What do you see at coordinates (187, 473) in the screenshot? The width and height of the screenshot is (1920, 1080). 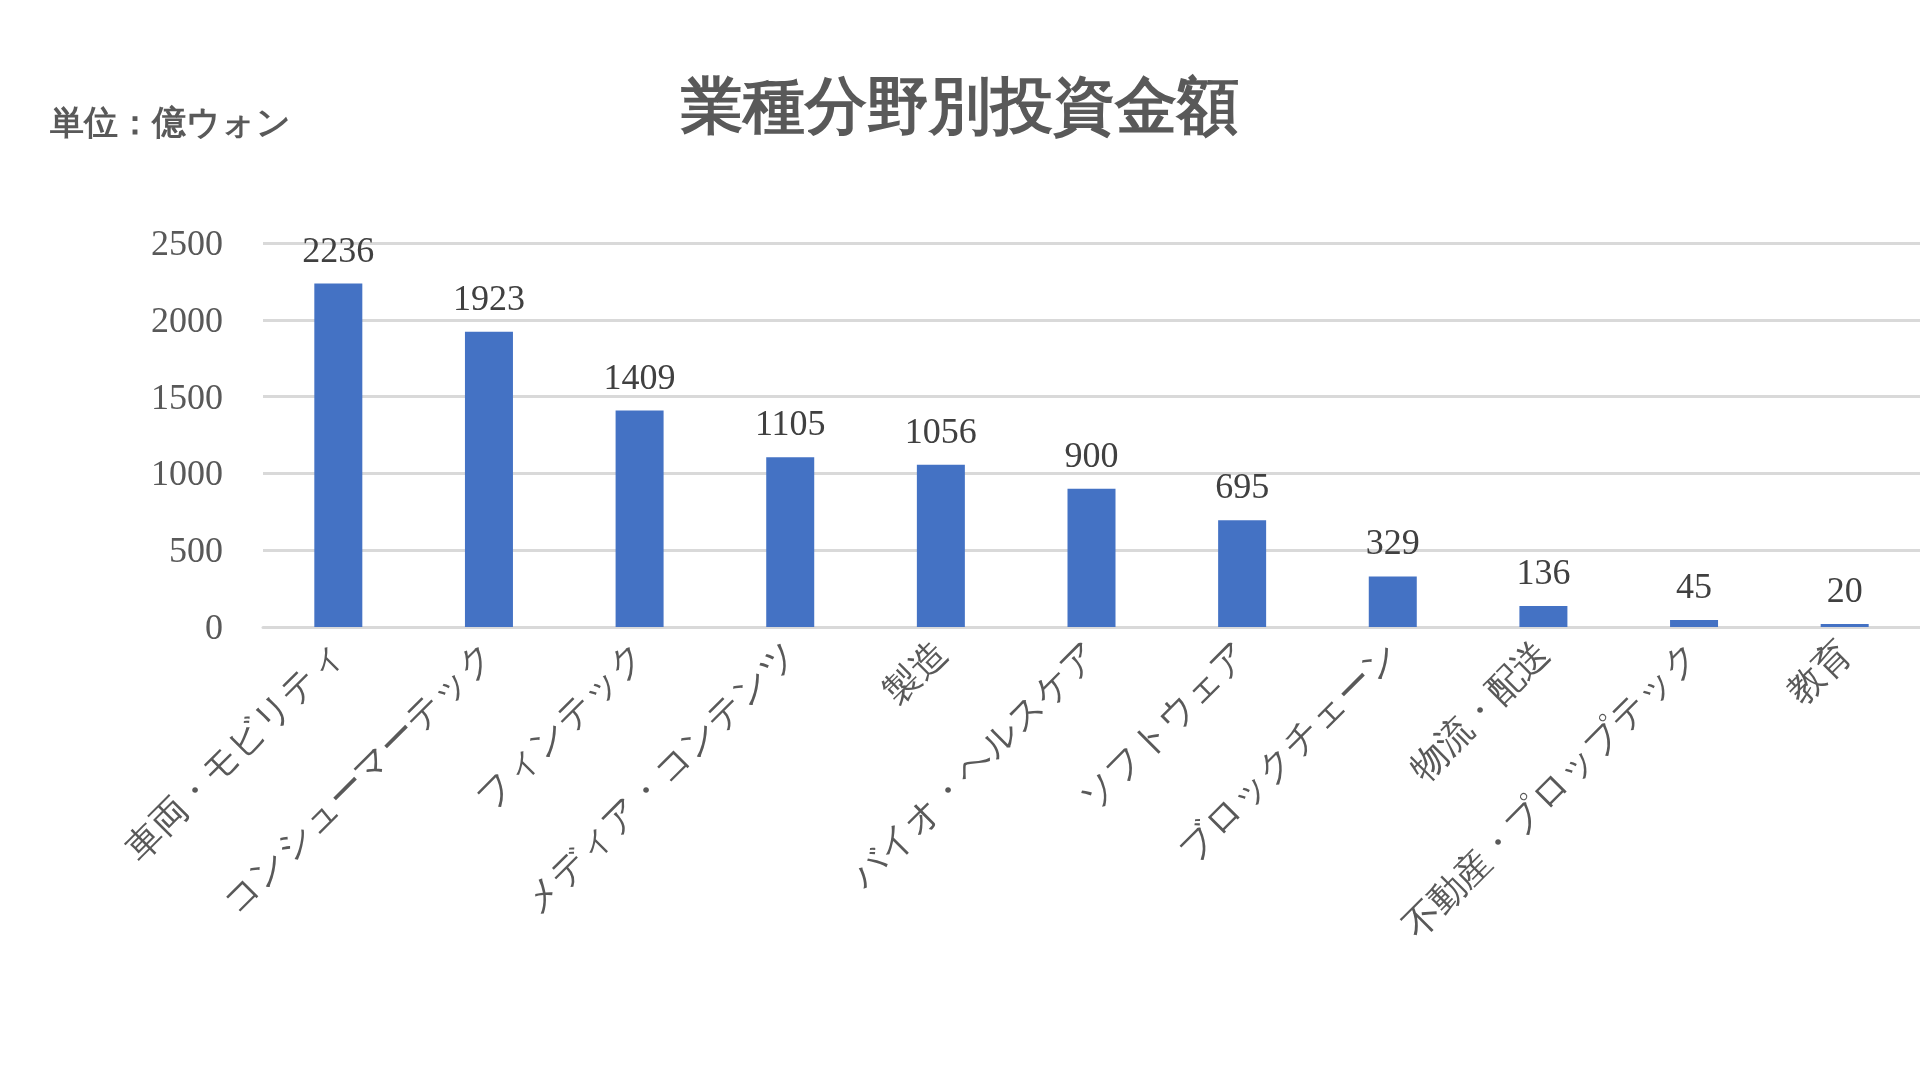 I see `y-tick-label: 1000` at bounding box center [187, 473].